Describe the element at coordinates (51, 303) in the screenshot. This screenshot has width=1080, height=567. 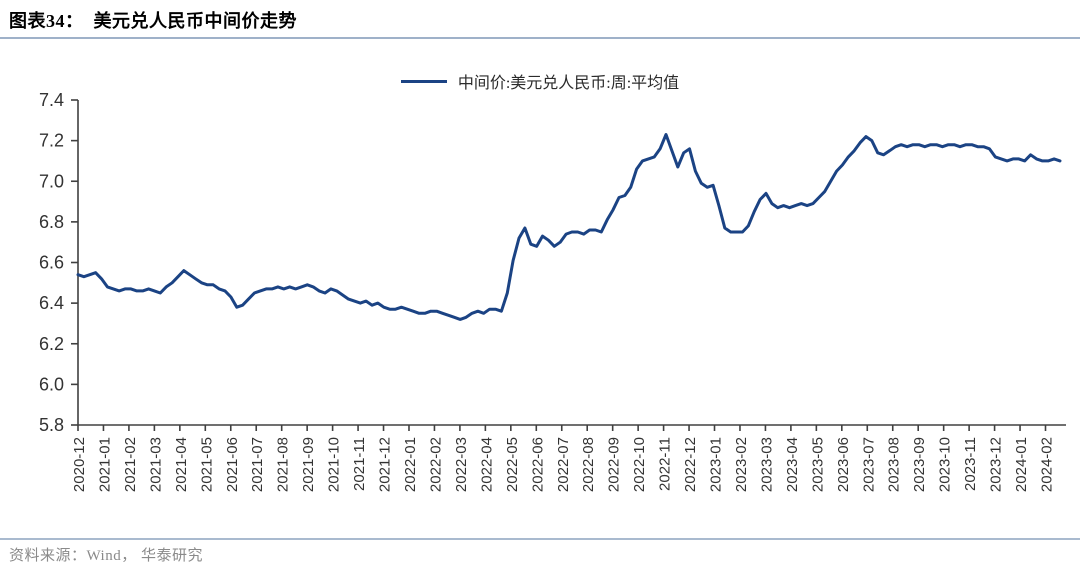
I see `y-tick-label: 6.4` at that location.